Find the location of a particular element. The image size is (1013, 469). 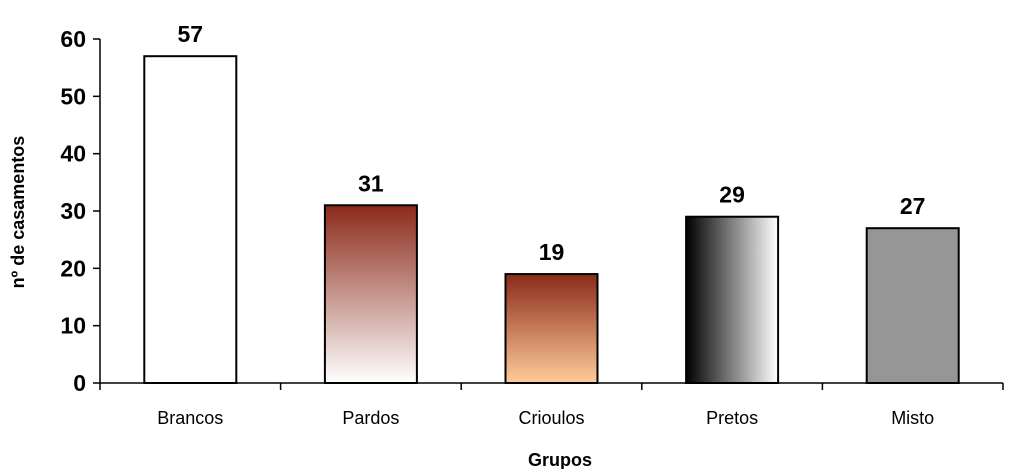

y-tick-label-20: 20 is located at coordinates (73, 268).